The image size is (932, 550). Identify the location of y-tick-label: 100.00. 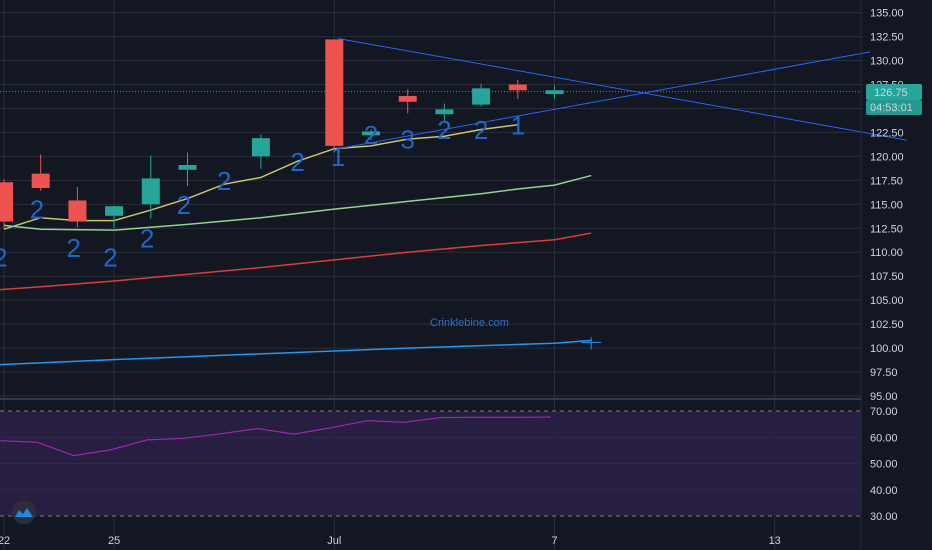
(887, 349).